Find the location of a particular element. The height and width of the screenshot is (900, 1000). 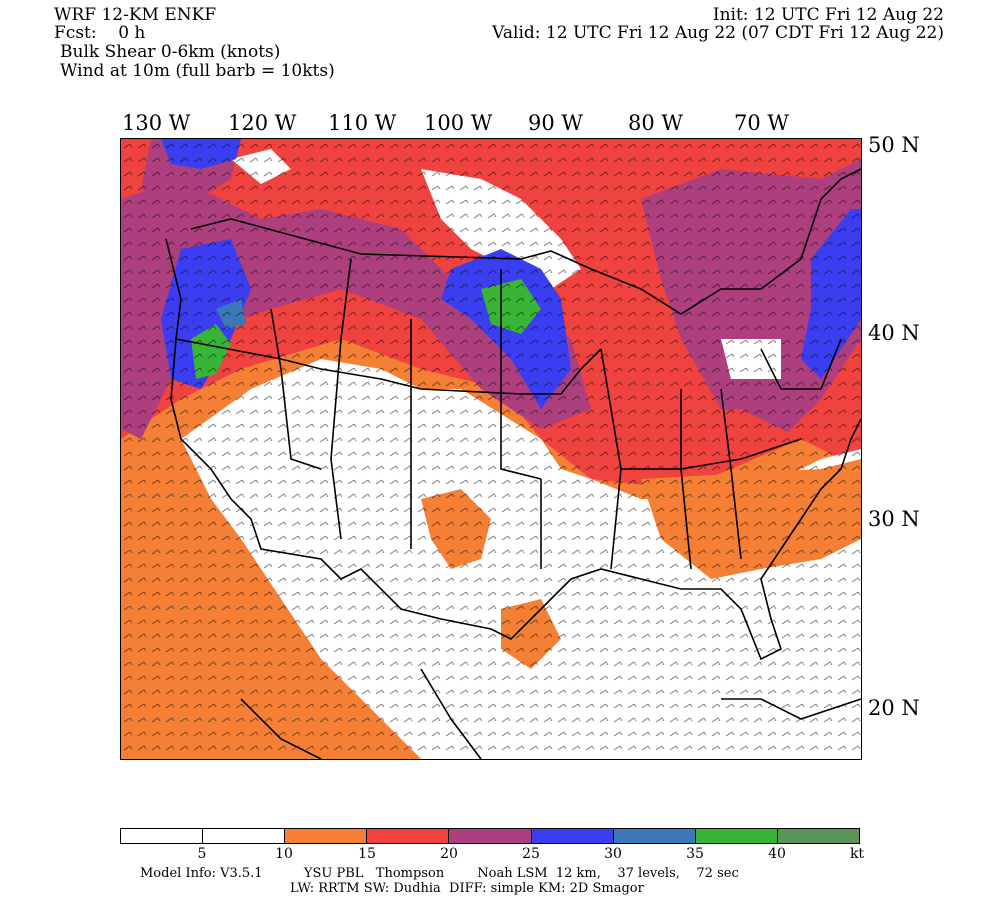

forecast-hour: Fcst: 0 h is located at coordinates (100, 33).